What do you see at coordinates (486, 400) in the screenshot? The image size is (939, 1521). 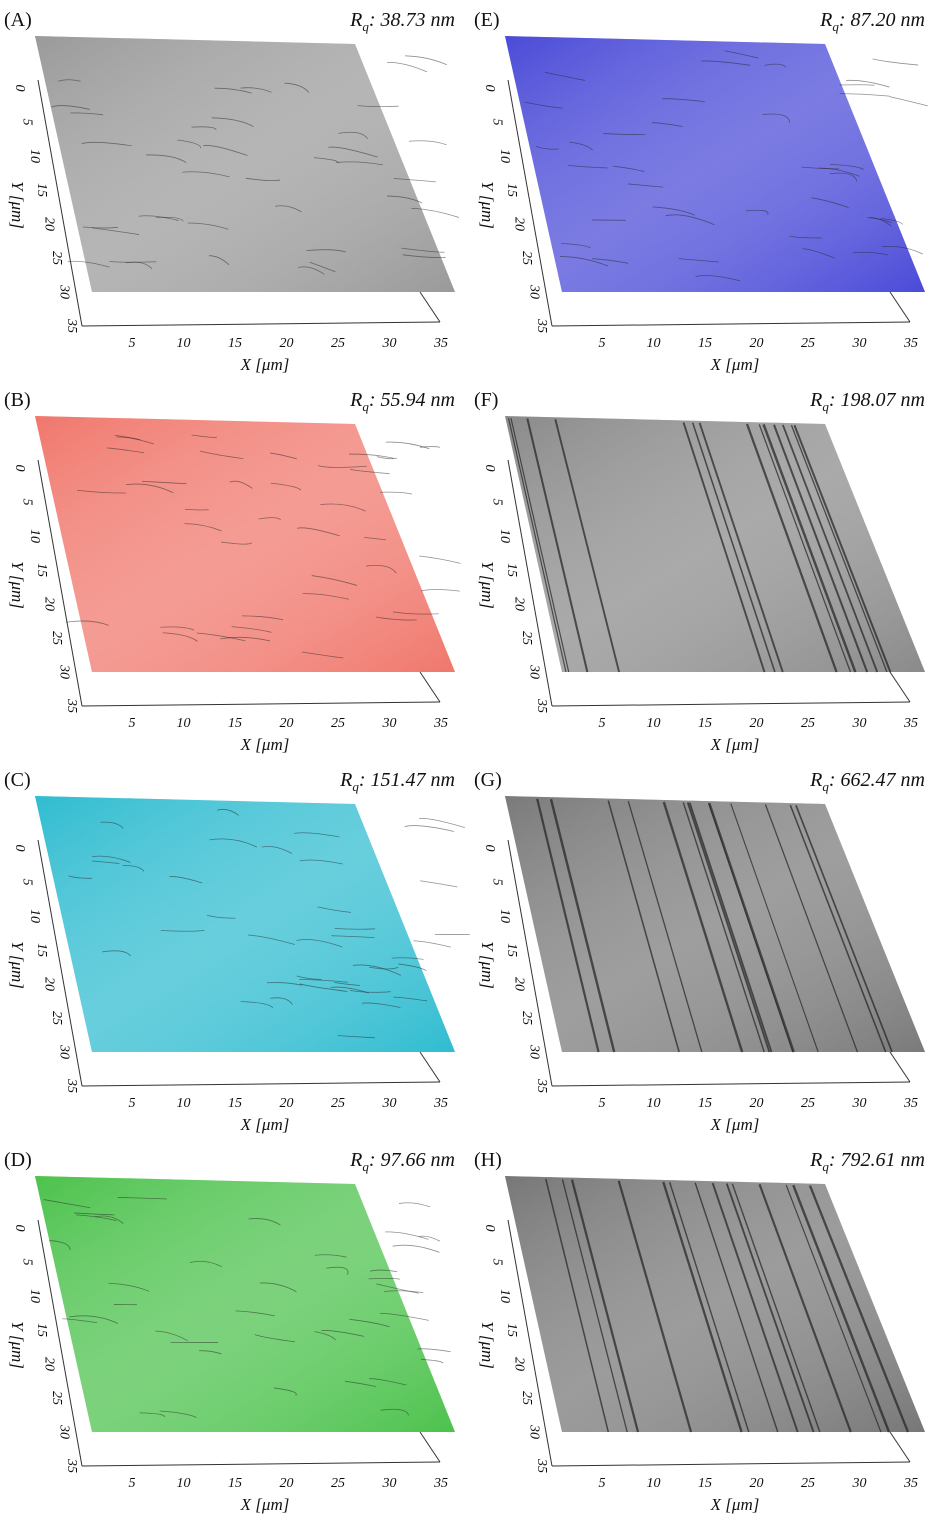 I see `panel-label: (F)` at bounding box center [486, 400].